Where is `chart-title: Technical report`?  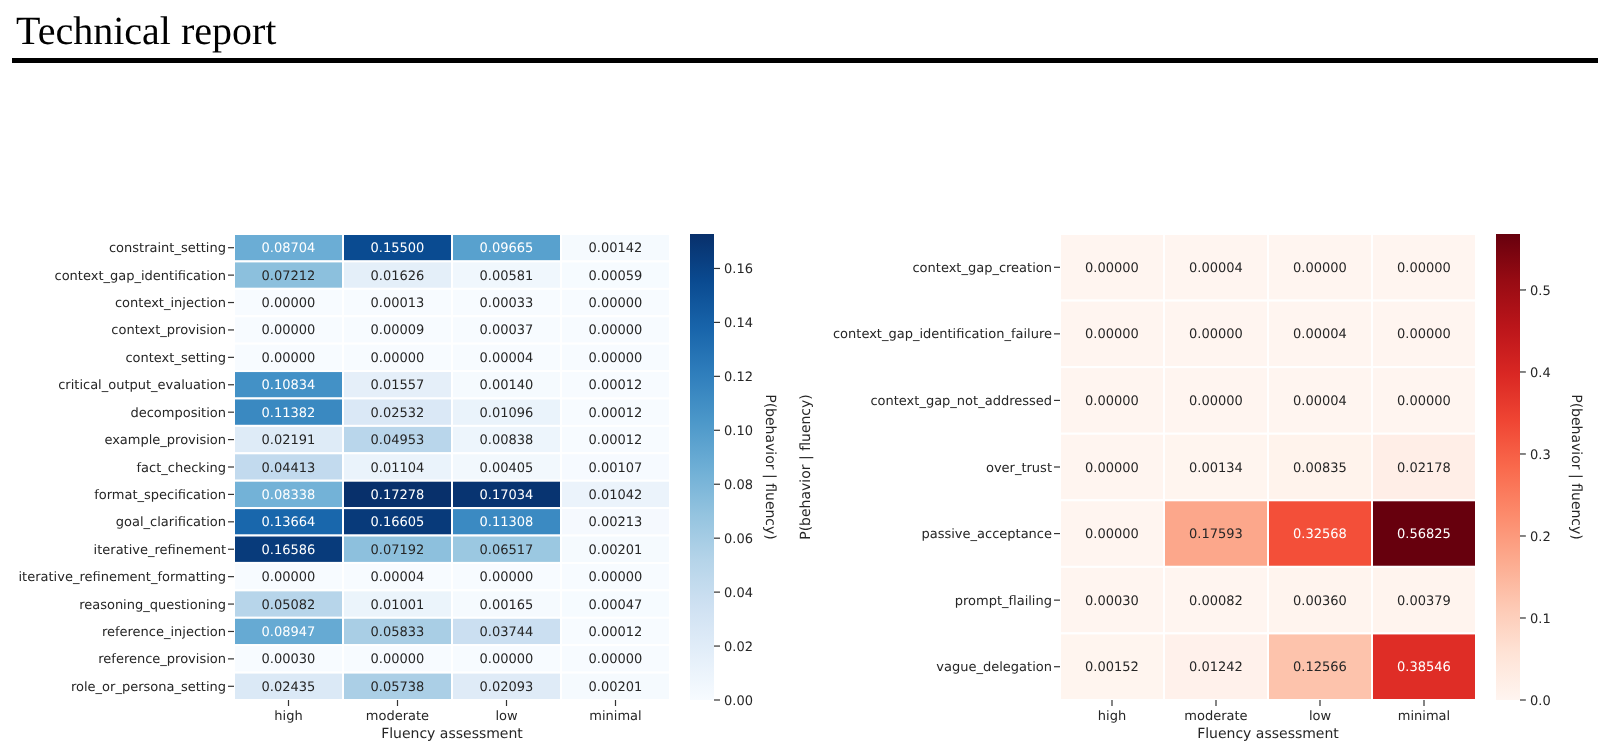
chart-title: Technical report is located at coordinates (147, 32).